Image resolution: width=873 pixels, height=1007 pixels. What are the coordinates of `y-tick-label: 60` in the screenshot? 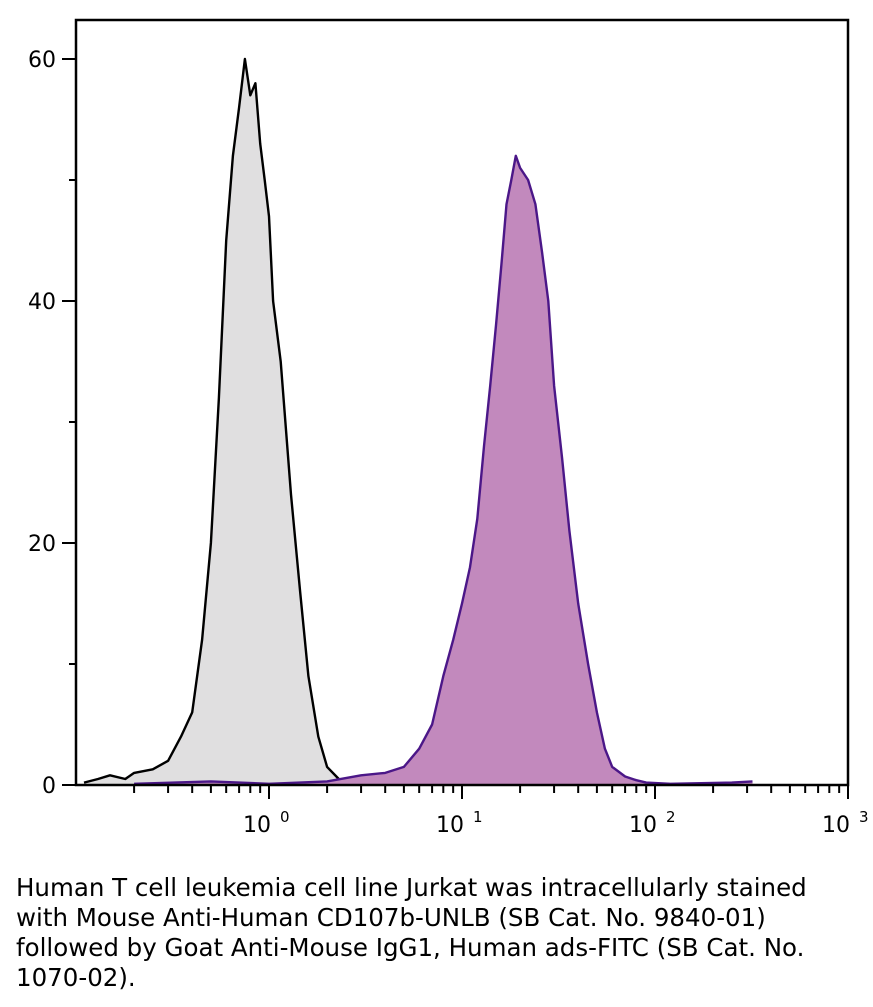 It's located at (42, 60).